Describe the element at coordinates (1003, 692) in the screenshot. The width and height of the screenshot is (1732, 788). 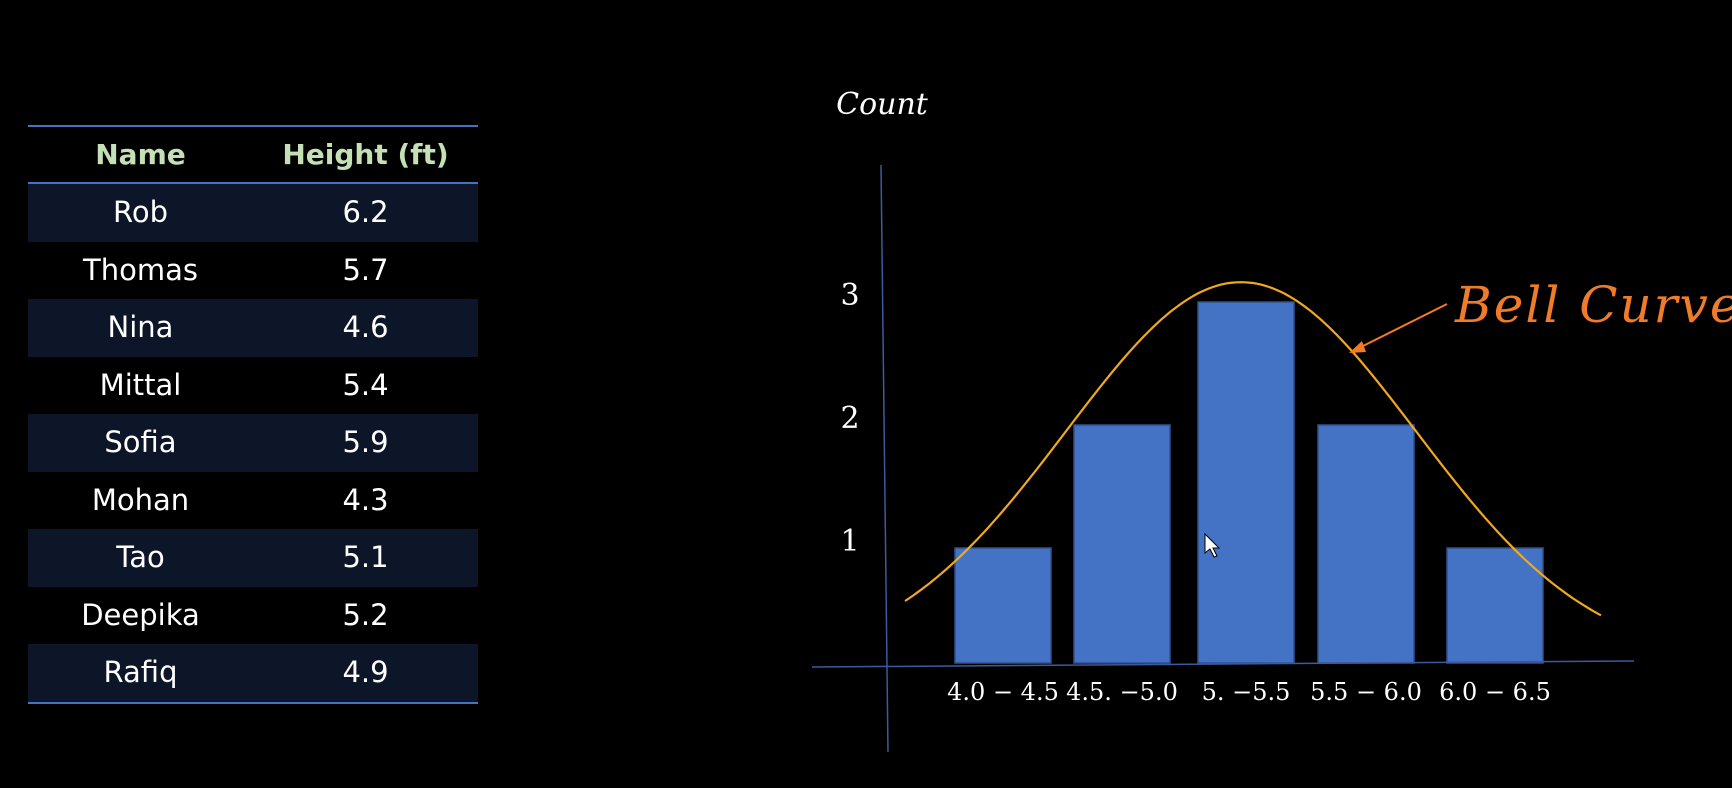
I see `x-tick-label: 4.0 − 4.5` at that location.